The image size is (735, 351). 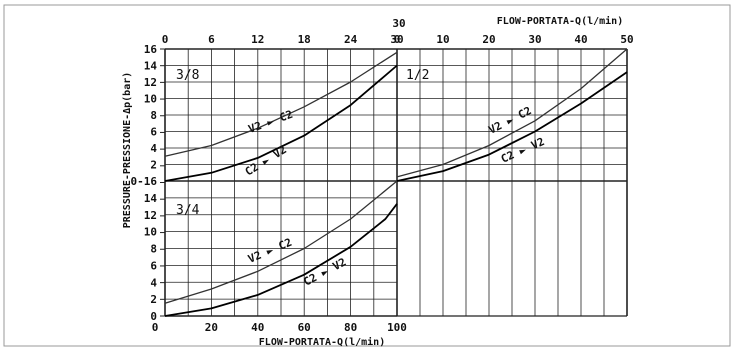 What do you see at coordinates (560, 21) in the screenshot?
I see `top-right-axis-title: FLOW-PORTATA-Q(l/min)` at bounding box center [560, 21].